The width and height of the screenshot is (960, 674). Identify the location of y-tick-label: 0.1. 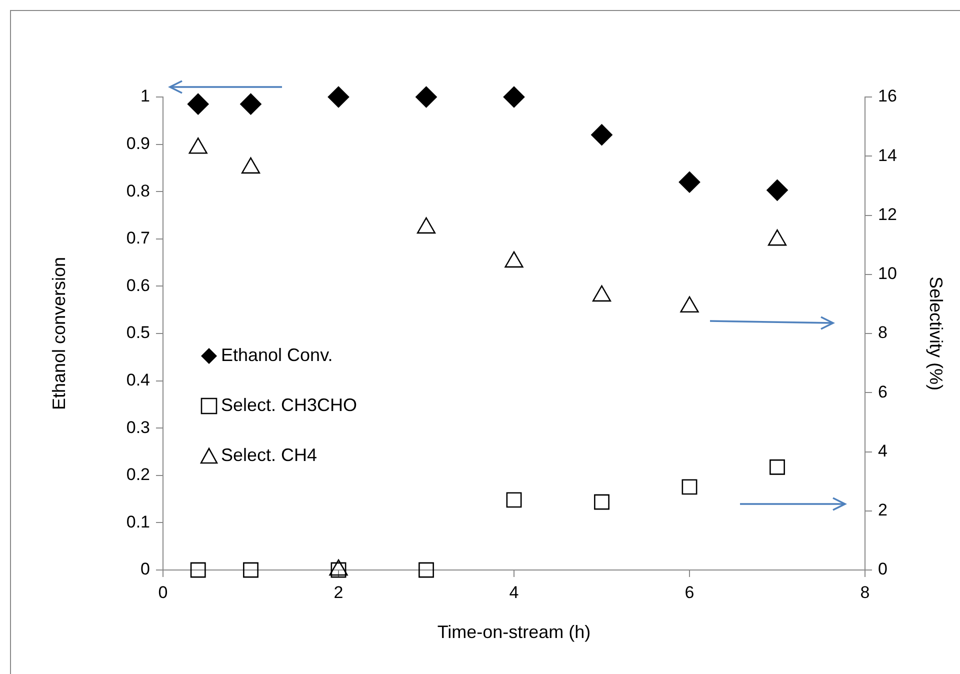
(138, 522).